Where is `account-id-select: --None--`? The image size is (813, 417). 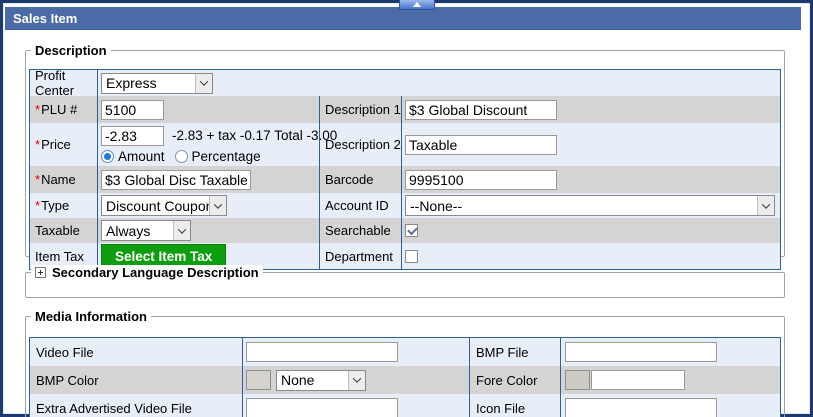 account-id-select: --None-- is located at coordinates (590, 205).